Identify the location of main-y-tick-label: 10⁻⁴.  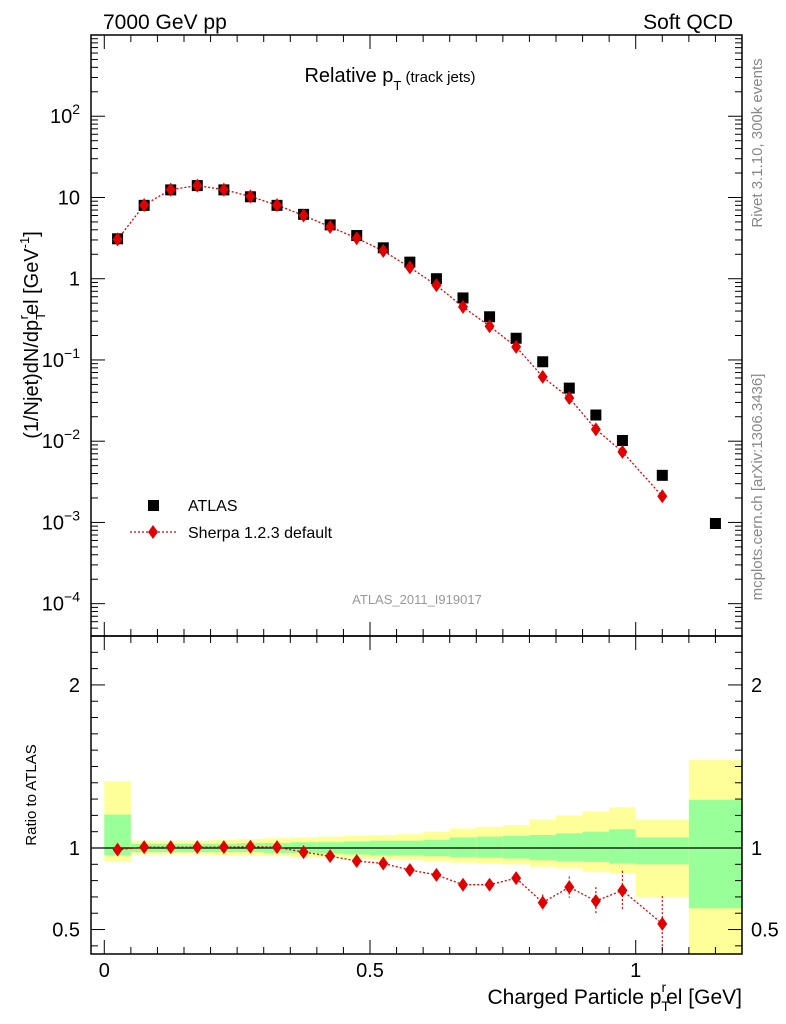
(61, 602).